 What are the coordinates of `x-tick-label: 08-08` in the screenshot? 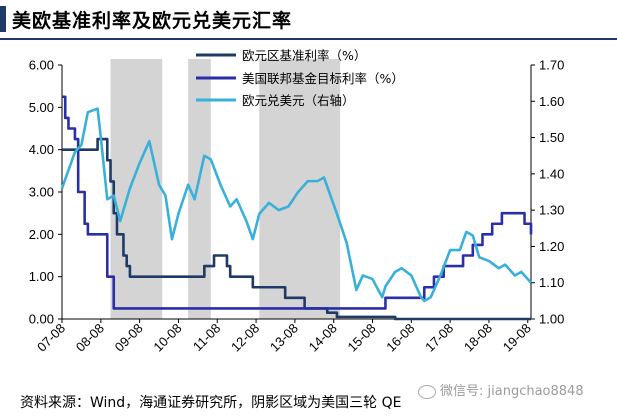 It's located at (90, 338).